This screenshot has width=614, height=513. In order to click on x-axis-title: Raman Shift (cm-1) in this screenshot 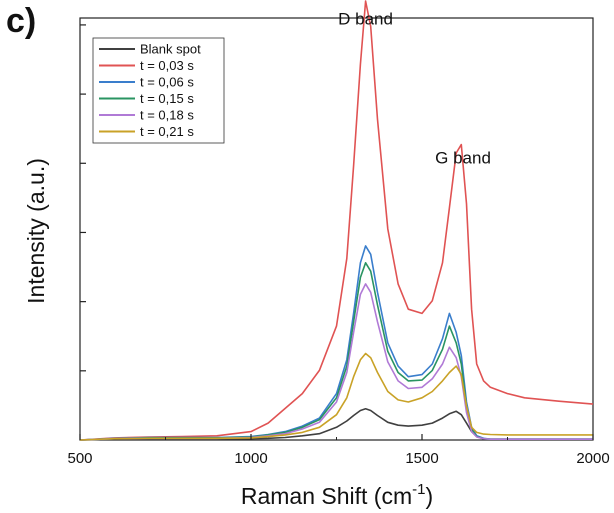, I will do `click(337, 495)`.